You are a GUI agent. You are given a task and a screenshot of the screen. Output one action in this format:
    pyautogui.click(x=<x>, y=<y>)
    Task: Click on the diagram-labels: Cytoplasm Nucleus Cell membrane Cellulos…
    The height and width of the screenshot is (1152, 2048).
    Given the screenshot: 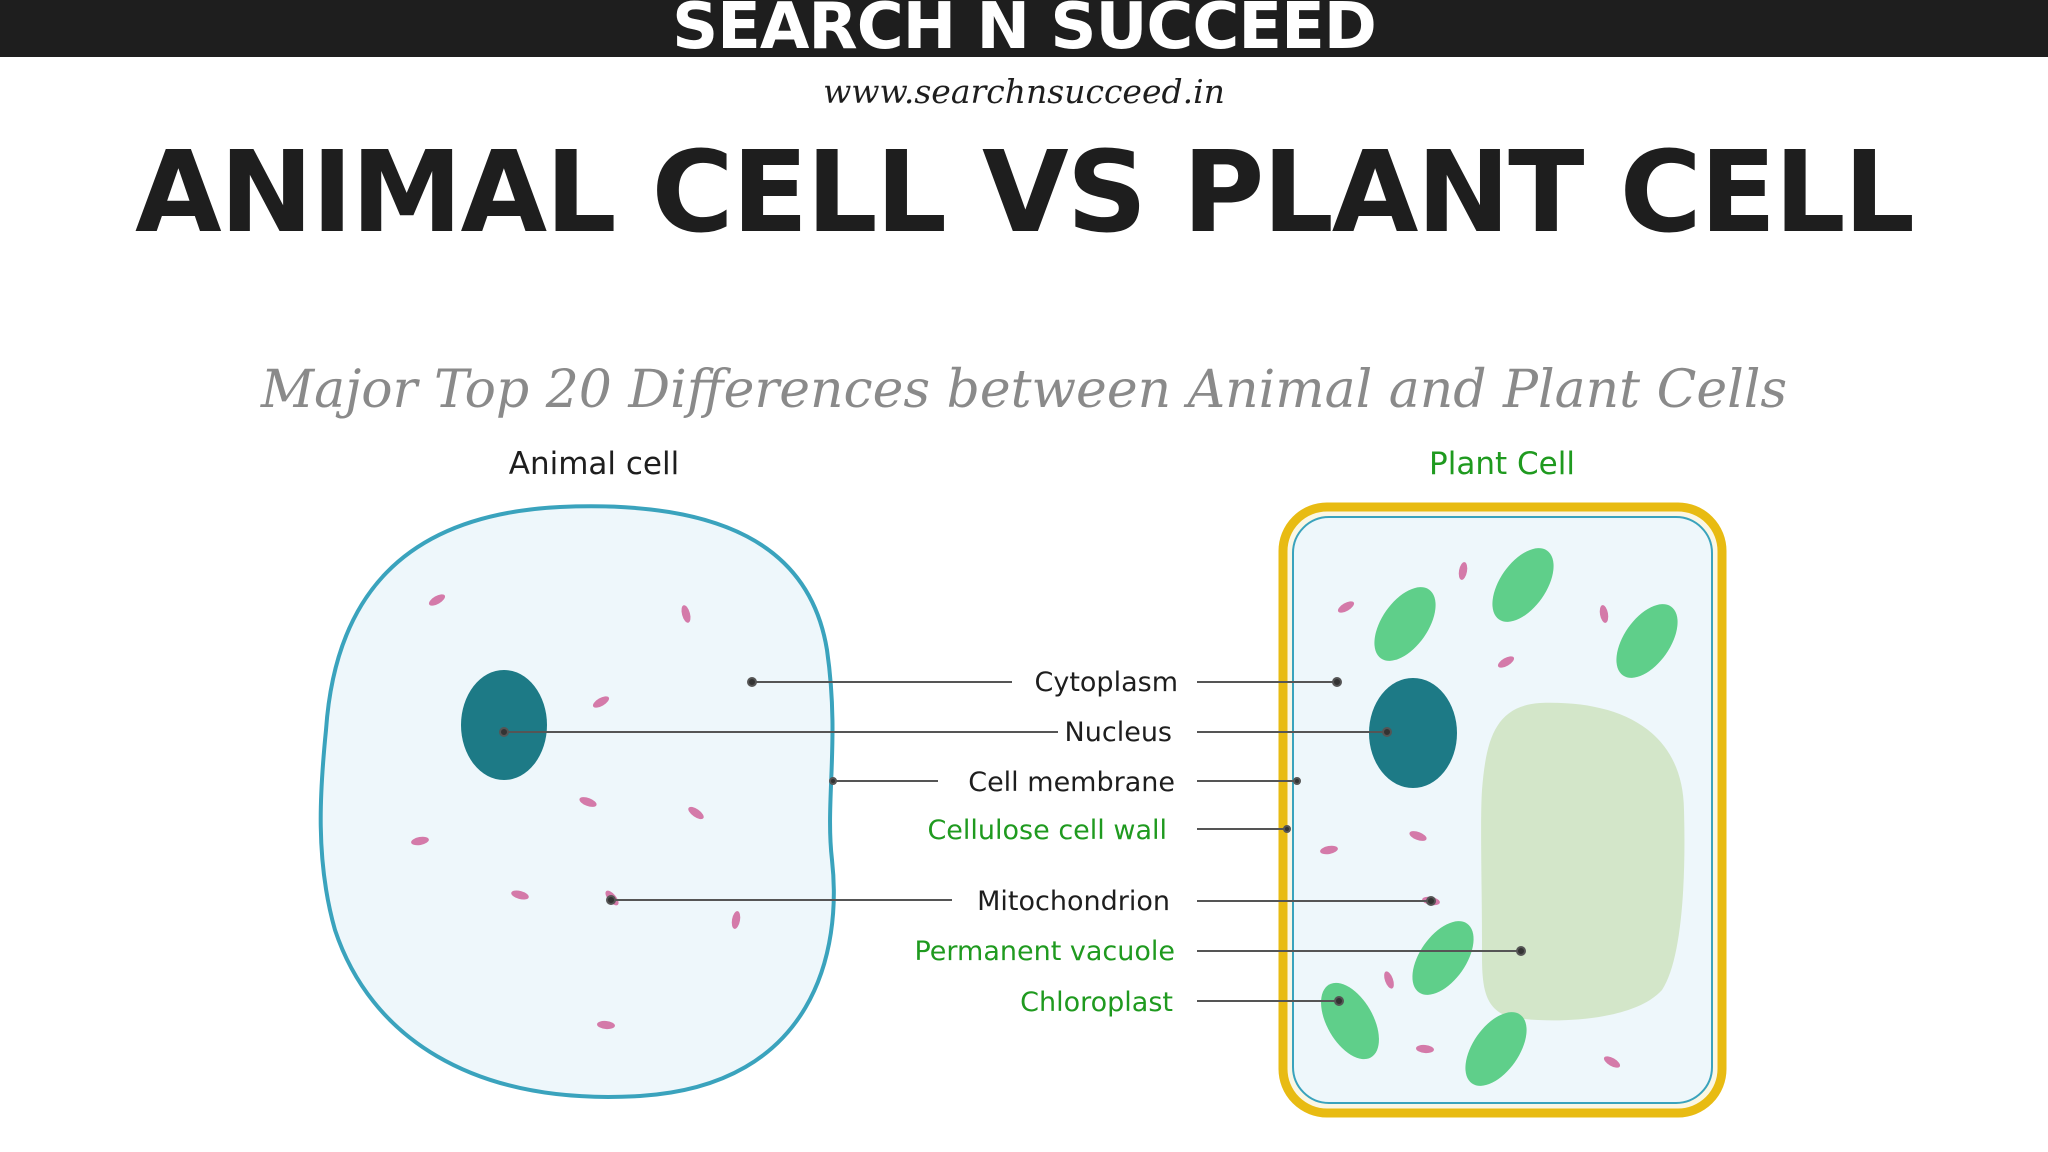 What is the action you would take?
    pyautogui.click(x=1046, y=842)
    